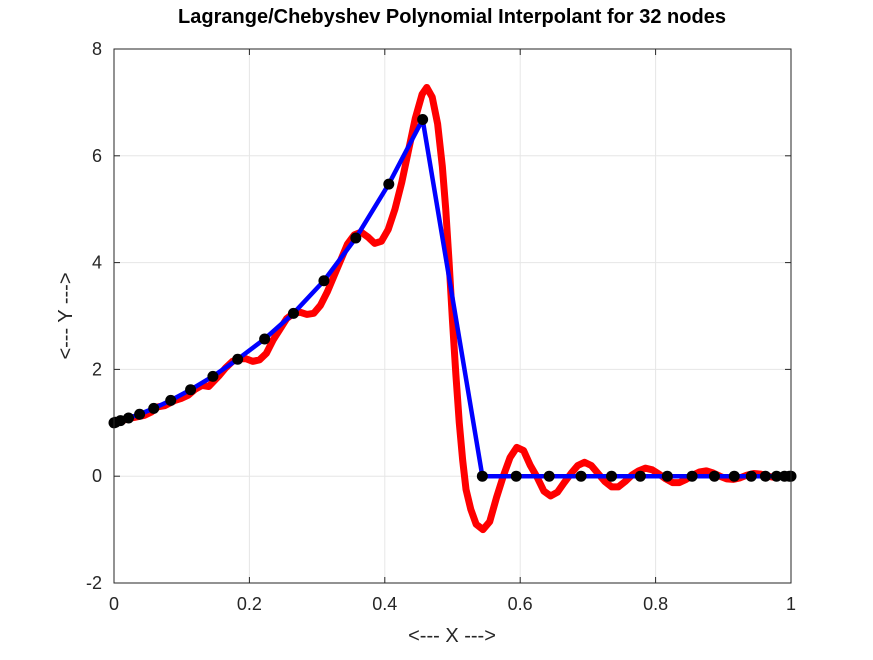  I want to click on x-tick-label: 1, so click(791, 604).